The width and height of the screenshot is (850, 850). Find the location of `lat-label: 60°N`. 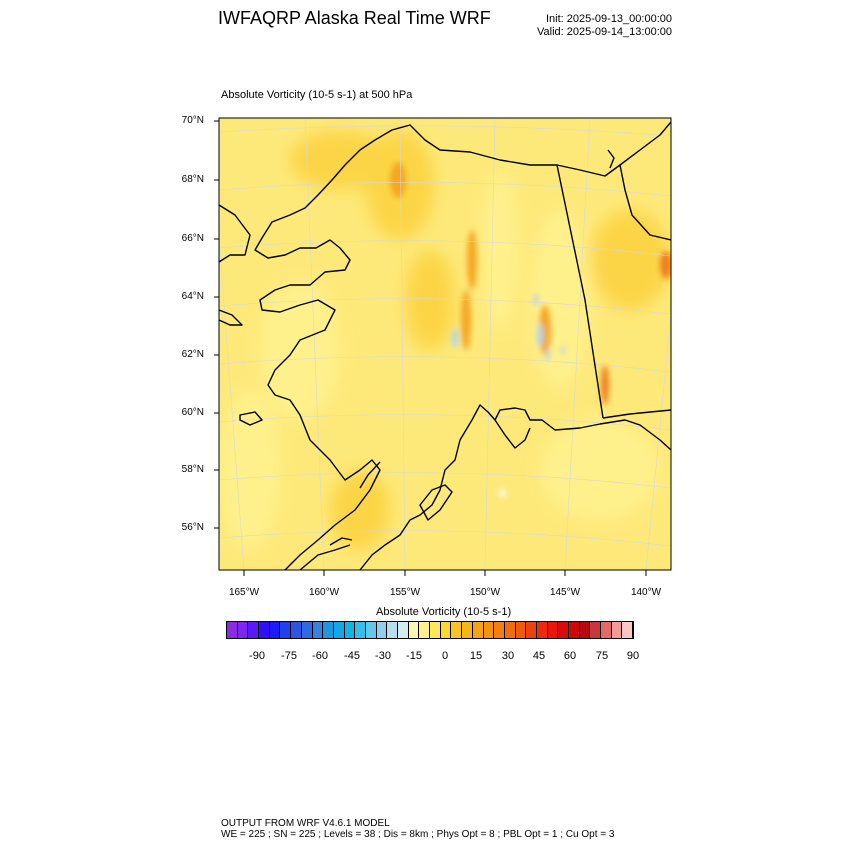

lat-label: 60°N is located at coordinates (192, 412).